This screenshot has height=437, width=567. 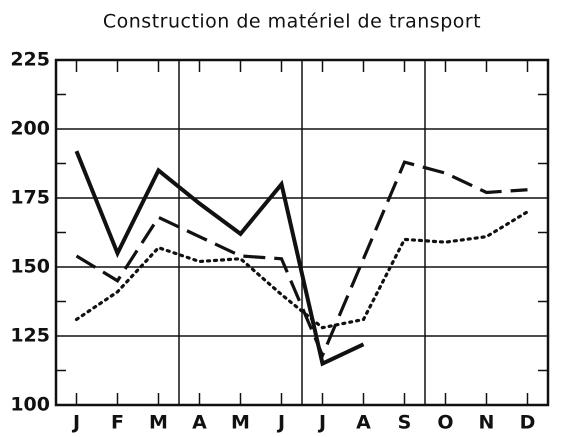 What do you see at coordinates (292, 22) in the screenshot?
I see `chart-title: Construction de matériel de transport` at bounding box center [292, 22].